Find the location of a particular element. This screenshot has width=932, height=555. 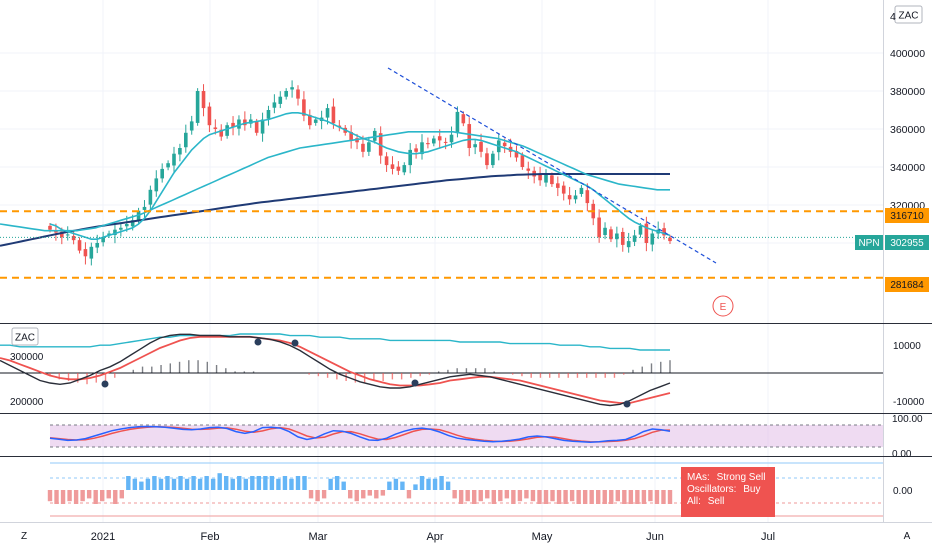

earnings-marker-label: E is located at coordinates (723, 307).